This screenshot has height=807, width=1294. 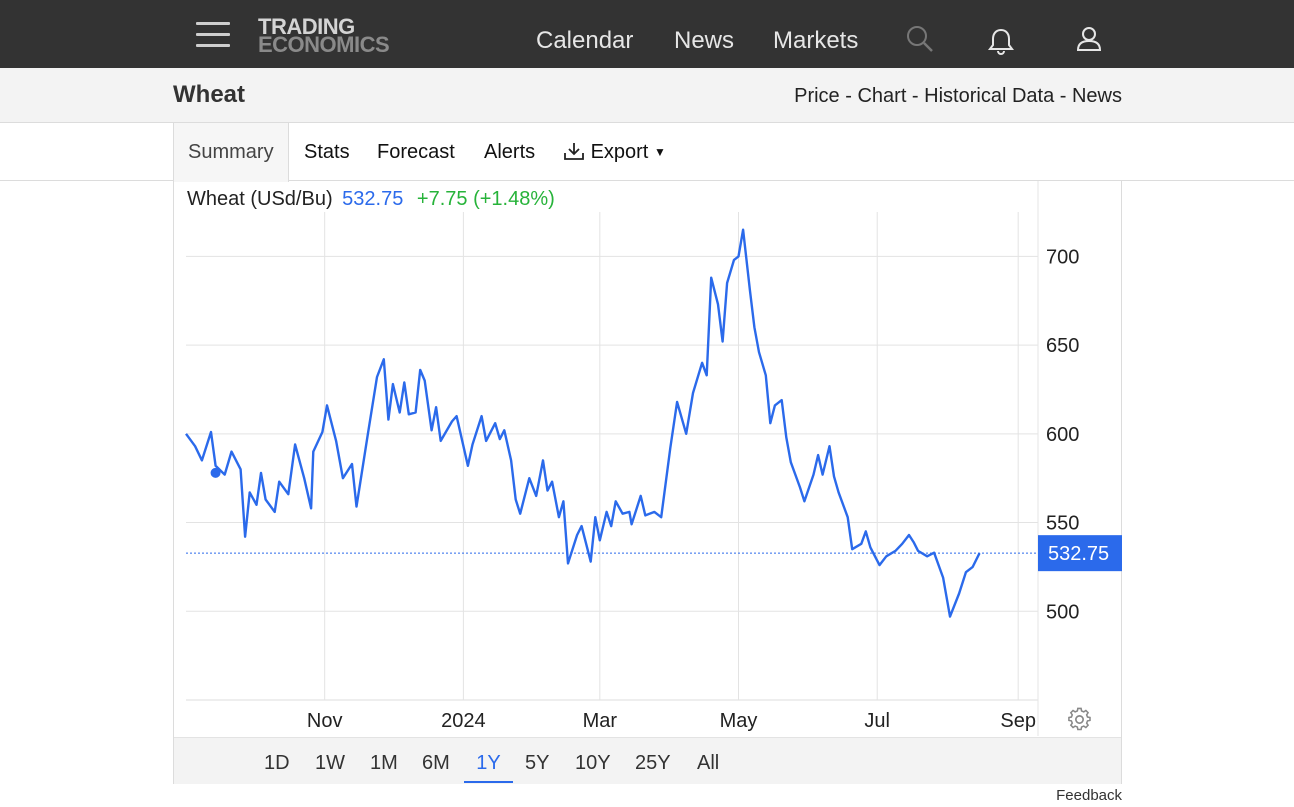 I want to click on chart-legend: Wheat (USd/Bu) 532.75 +7.75 (+1.48%), so click(x=371, y=199).